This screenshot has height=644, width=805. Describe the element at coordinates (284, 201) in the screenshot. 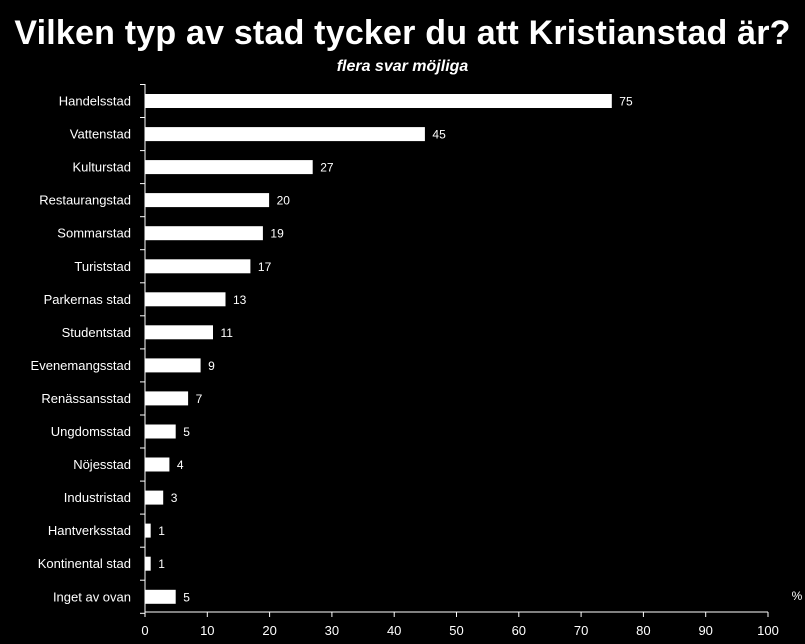

I see `data-label: 20` at that location.